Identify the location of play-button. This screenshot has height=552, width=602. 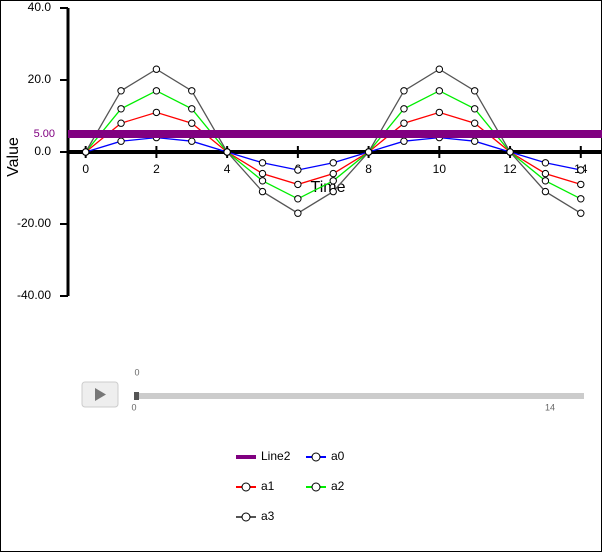
(100, 394).